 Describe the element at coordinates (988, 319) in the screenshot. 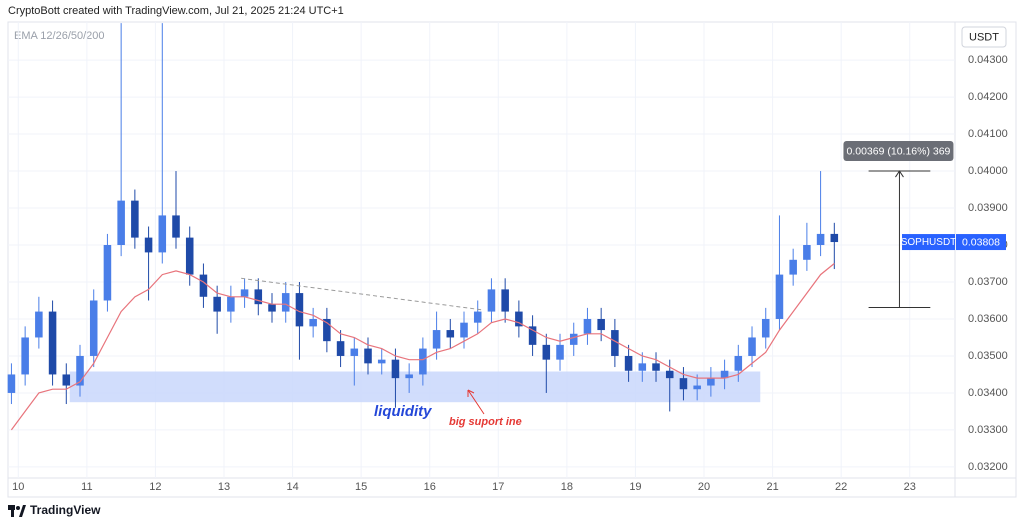

I see `y-tick-label: 0.03600` at that location.